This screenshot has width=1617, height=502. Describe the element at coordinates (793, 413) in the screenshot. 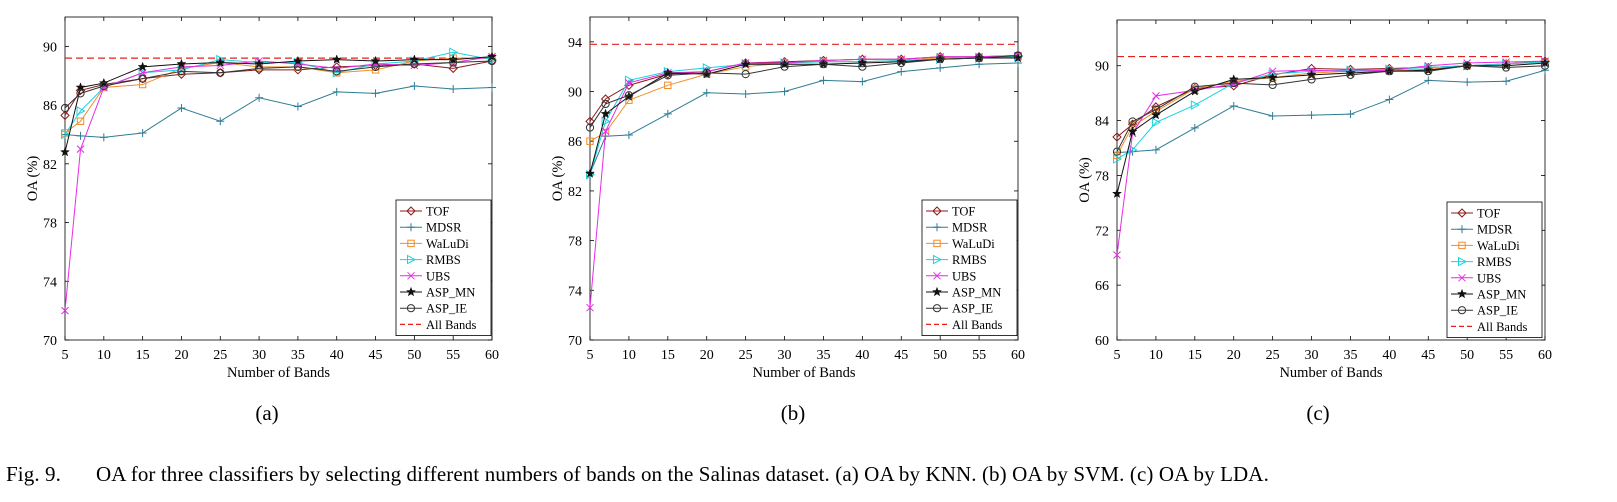

I see `subfigure-label: (b)` at that location.